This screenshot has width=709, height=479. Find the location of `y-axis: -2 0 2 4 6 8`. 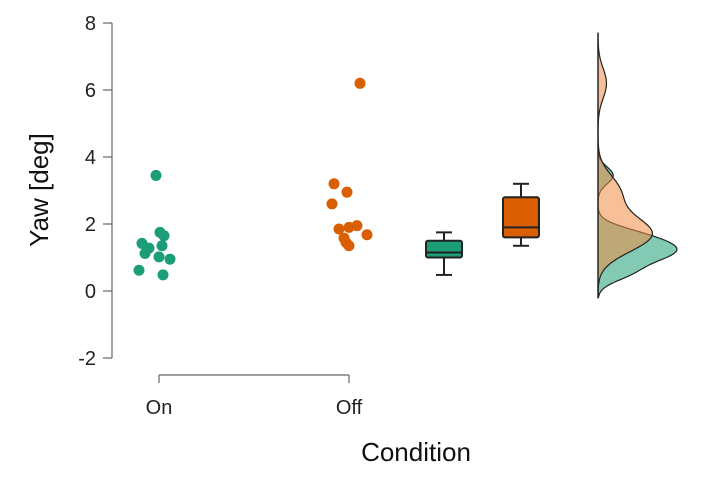

y-axis: -2 0 2 4 6 8 is located at coordinates (95, 191).